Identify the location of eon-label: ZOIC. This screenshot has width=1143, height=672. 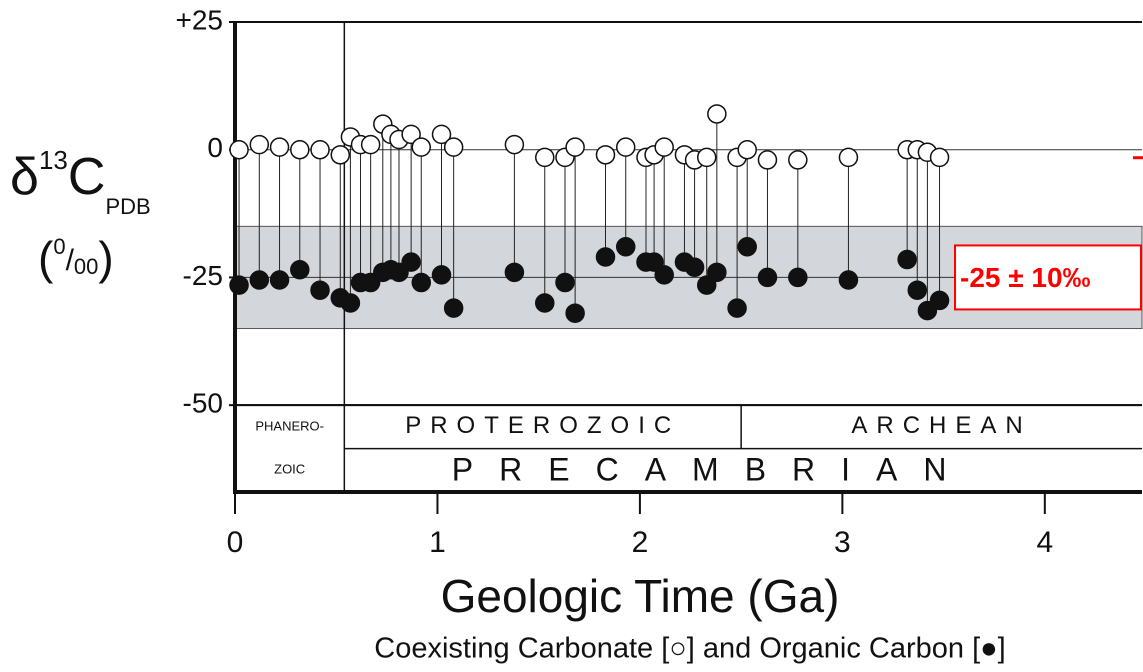
(289, 469).